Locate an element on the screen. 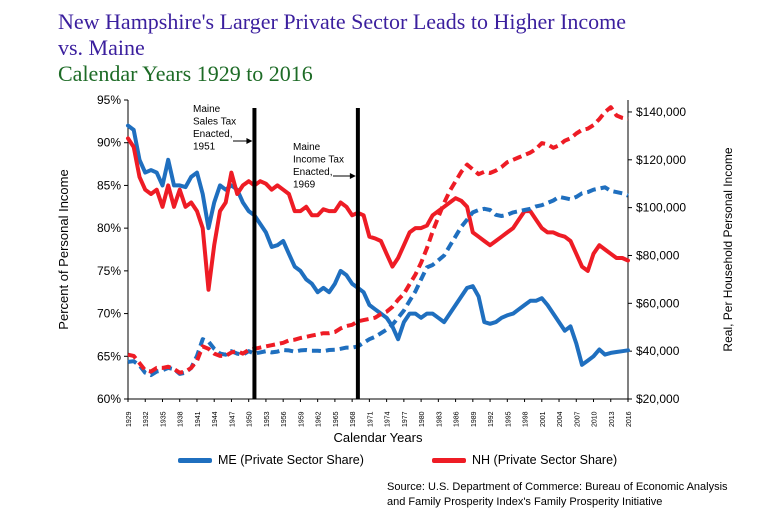 The image size is (777, 515). legend-me-label: ME (Private Sector Share) is located at coordinates (291, 460).